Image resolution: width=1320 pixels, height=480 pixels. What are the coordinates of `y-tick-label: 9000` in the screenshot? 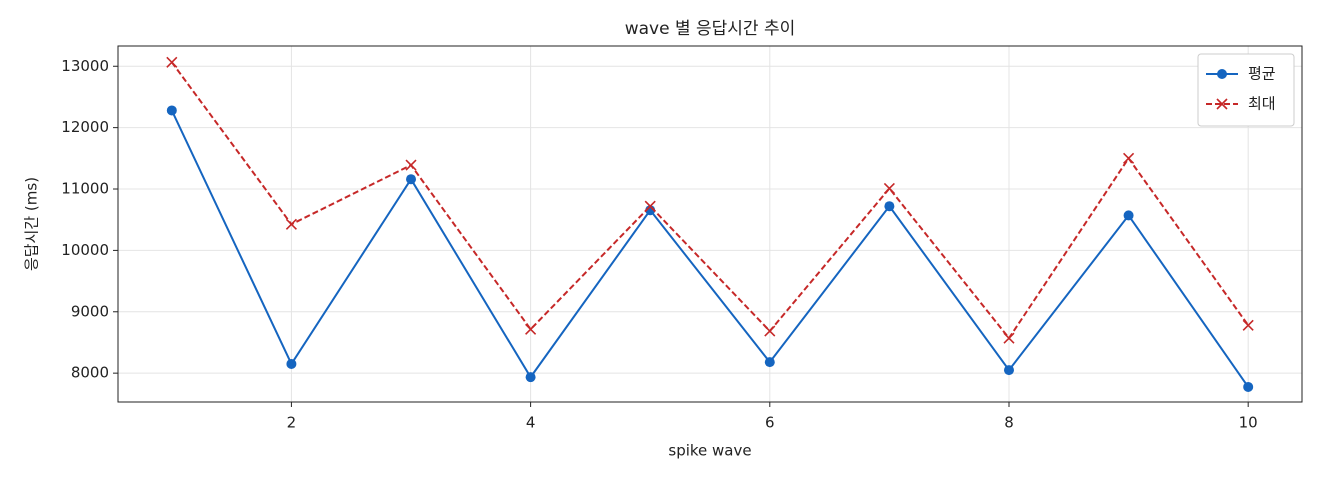 It's located at (90, 311).